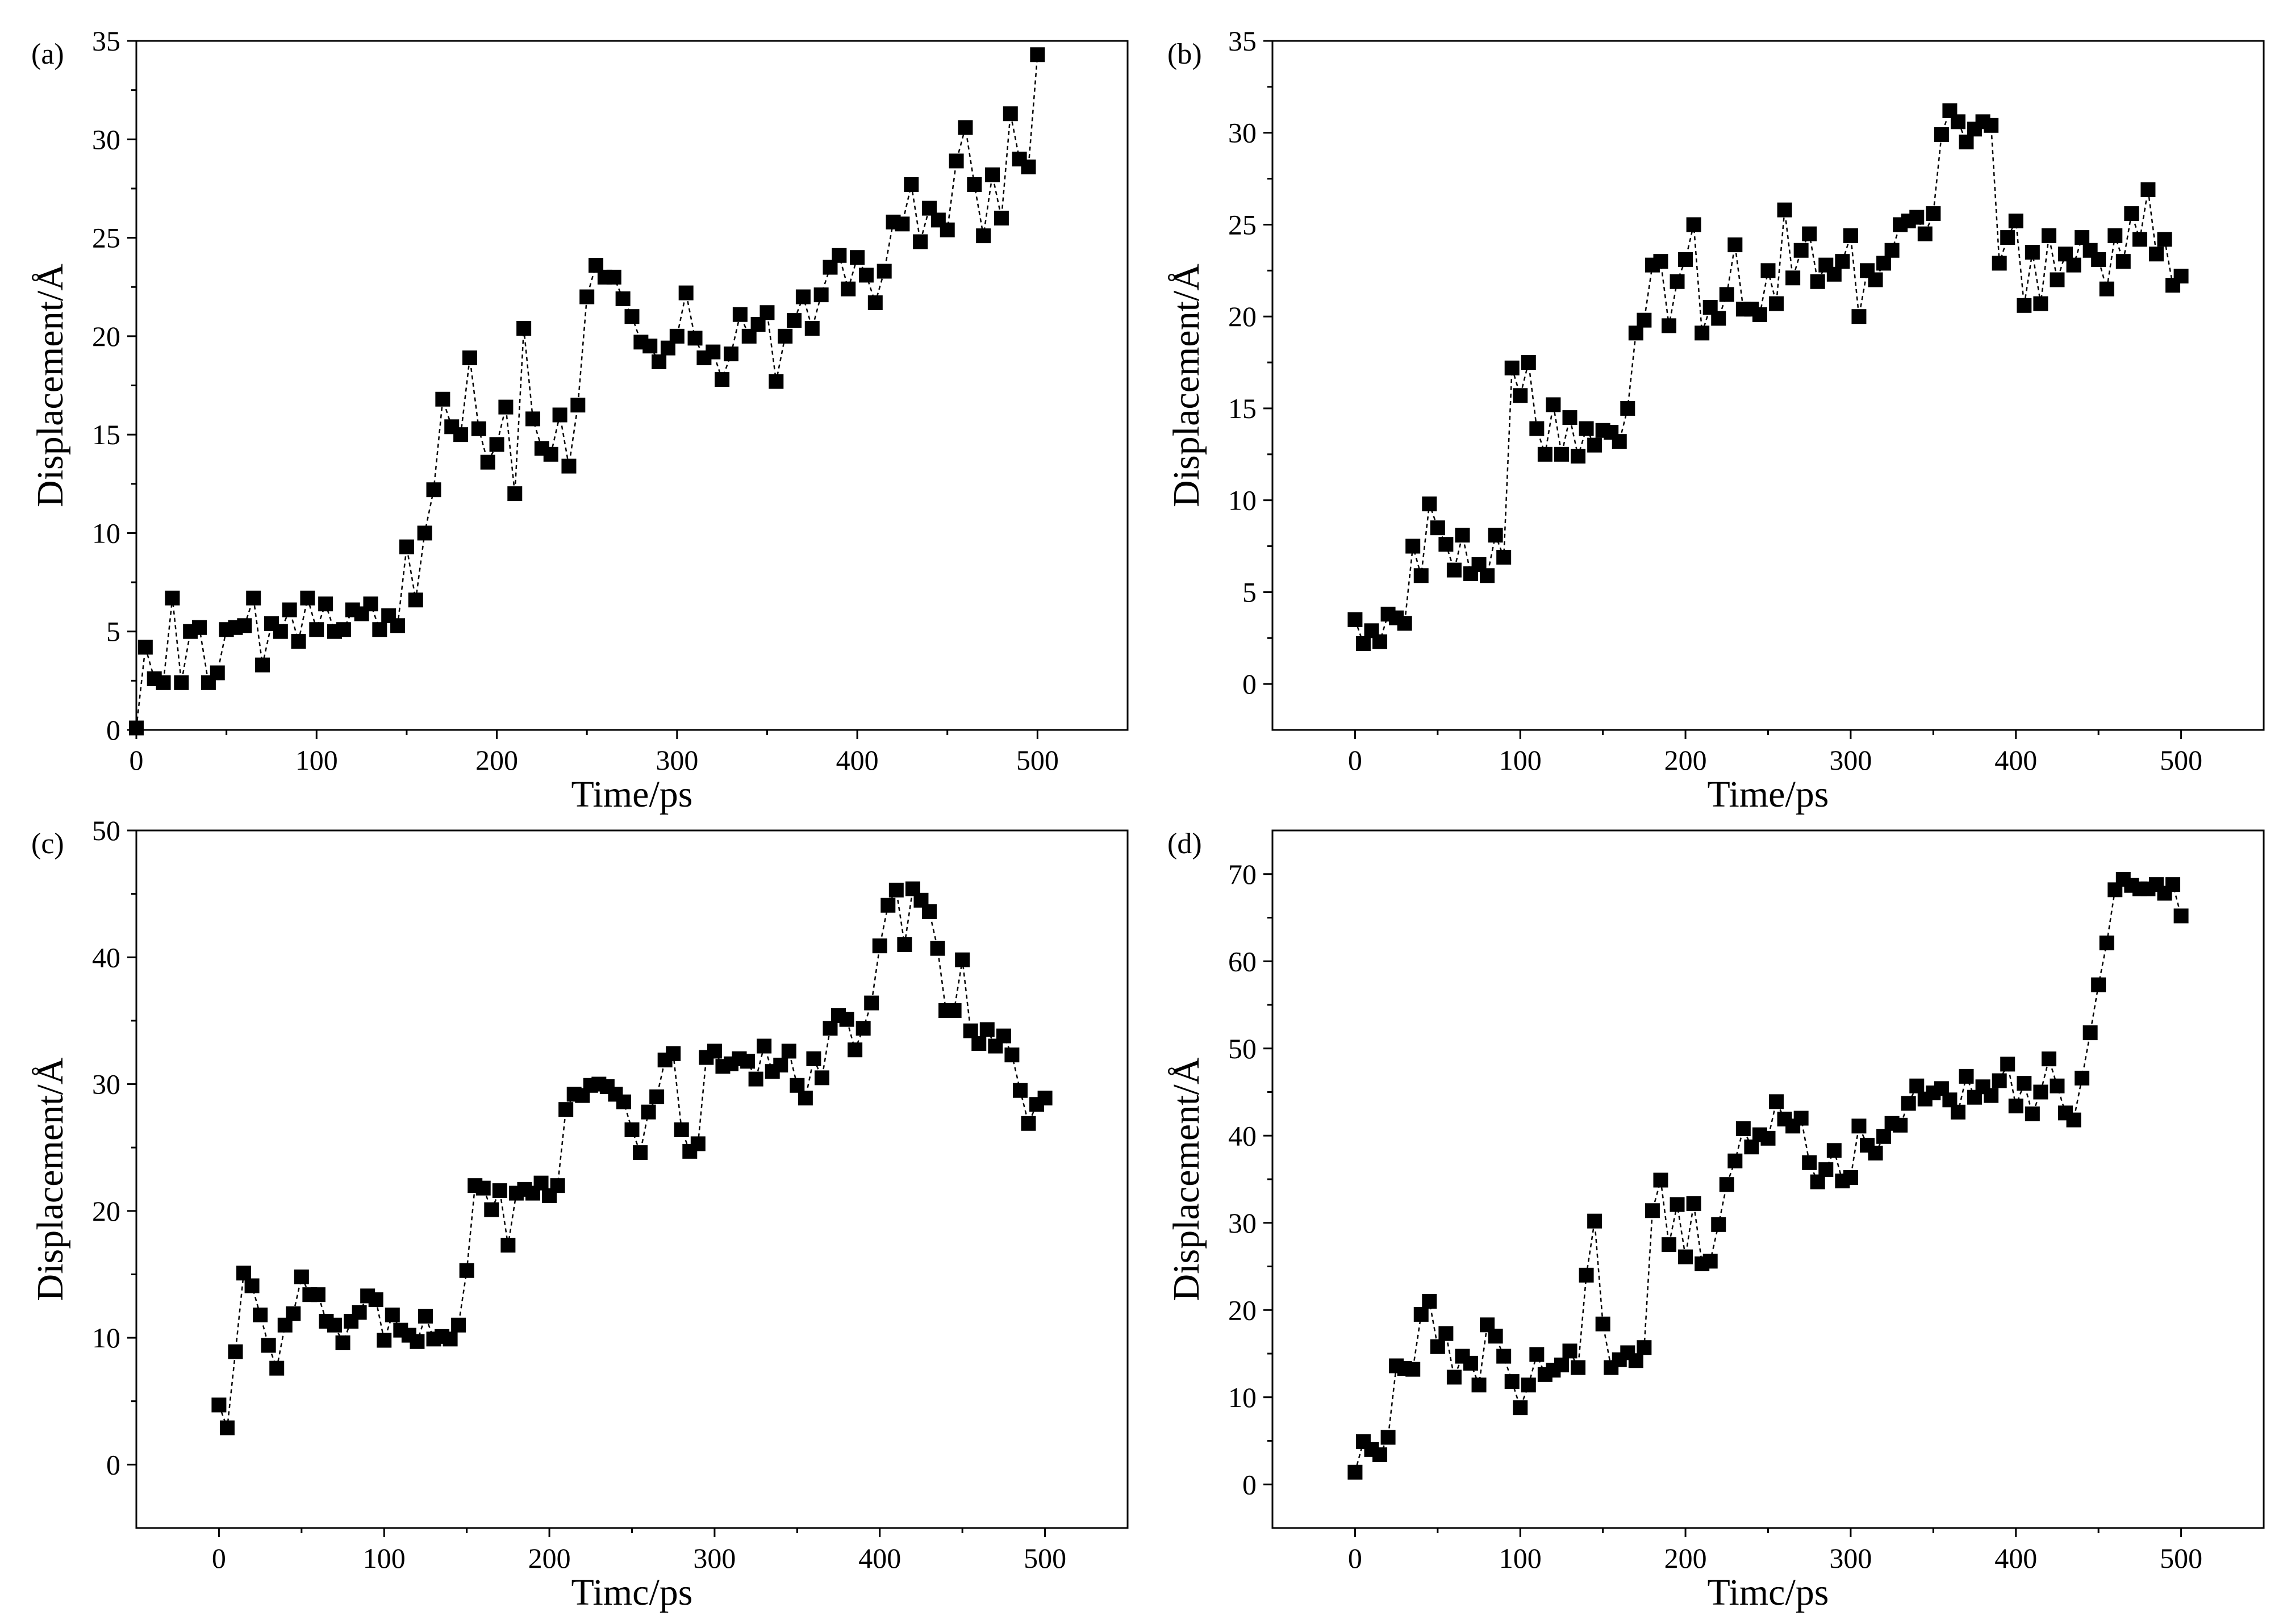 The width and height of the screenshot is (2287, 1624). Describe the element at coordinates (1242, 1397) in the screenshot. I see `y-tick-label: 10` at that location.